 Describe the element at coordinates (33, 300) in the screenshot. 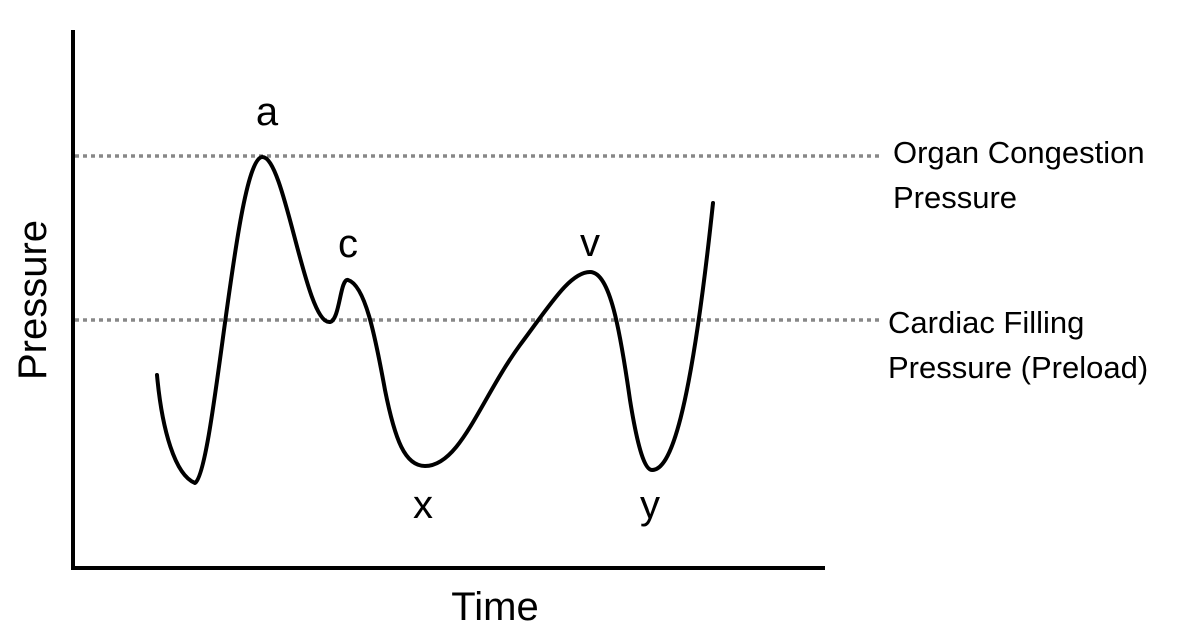

I see `y-axis-label: Pressure` at that location.